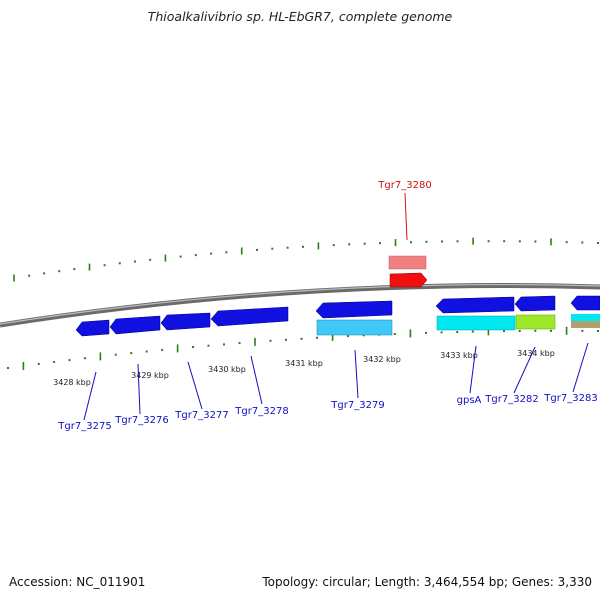 The height and width of the screenshot is (600, 600). I want to click on scale-label: 3431 kbp, so click(304, 363).